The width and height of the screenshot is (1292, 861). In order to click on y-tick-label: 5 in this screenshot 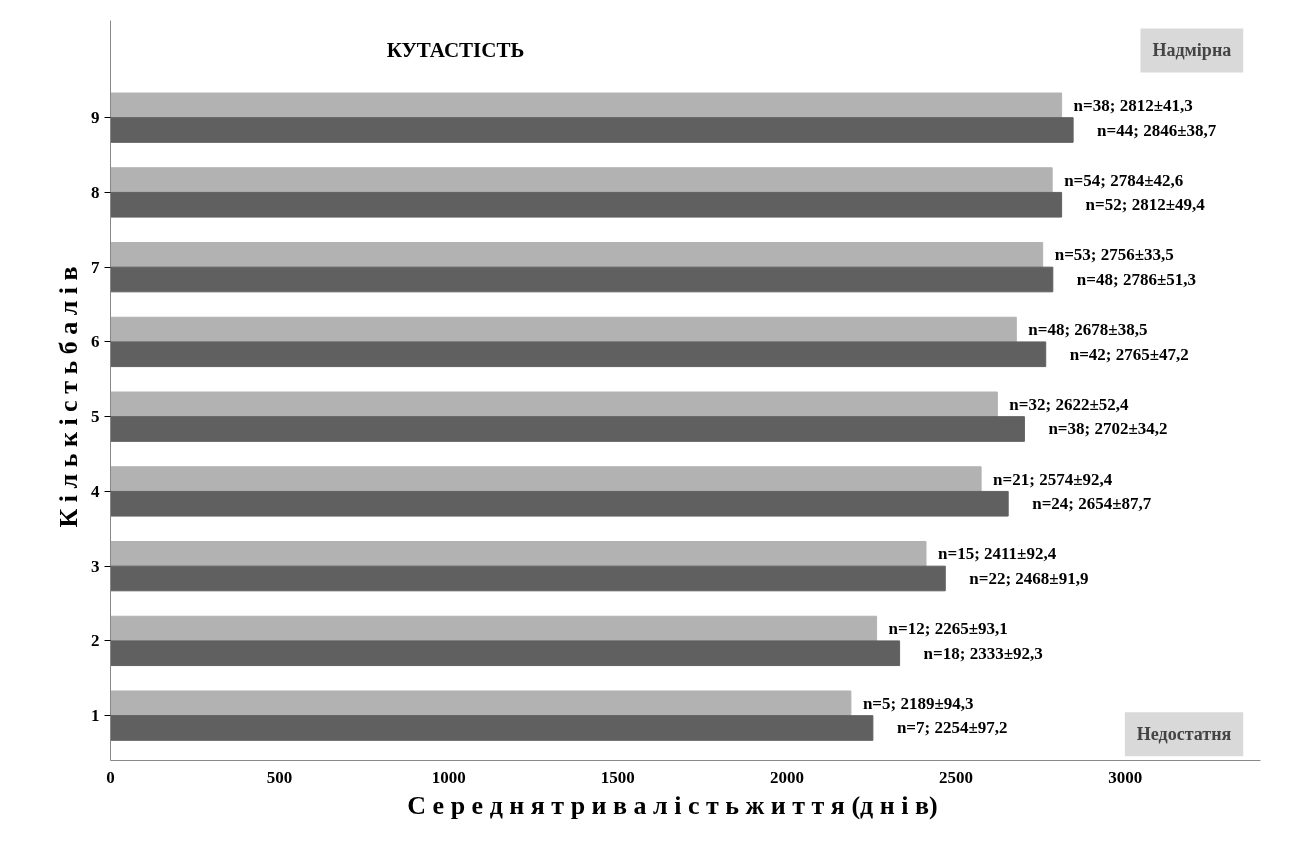, I will do `click(95, 417)`.